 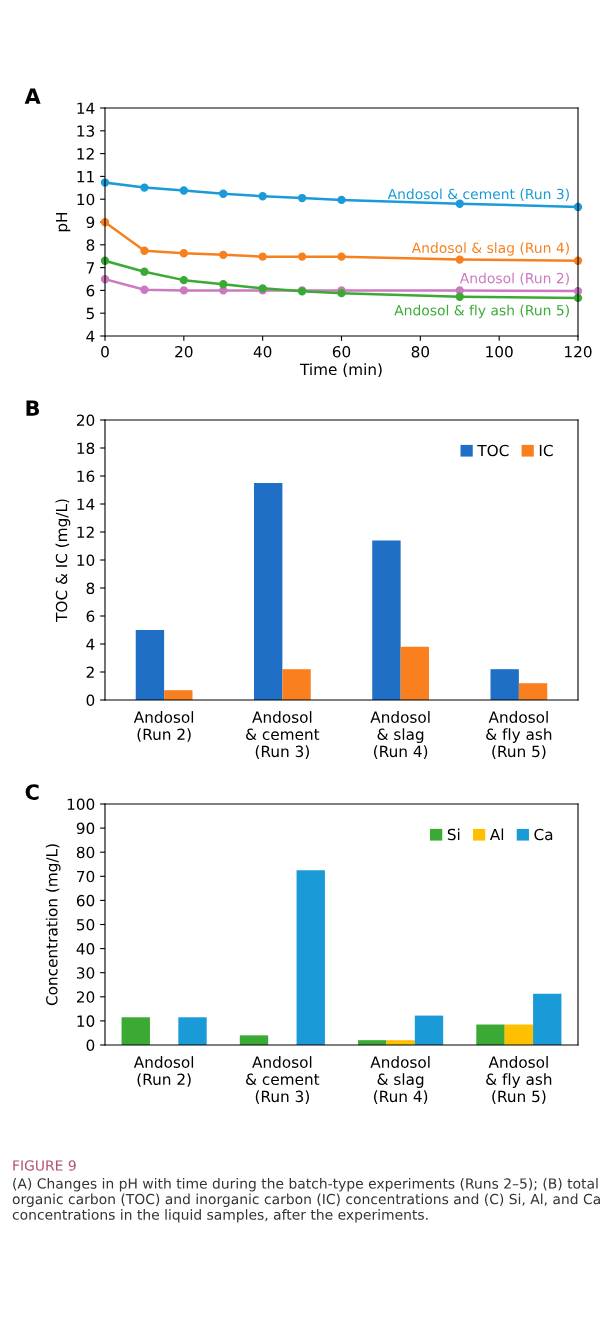 I want to click on legend-label: Ca, so click(x=543, y=834).